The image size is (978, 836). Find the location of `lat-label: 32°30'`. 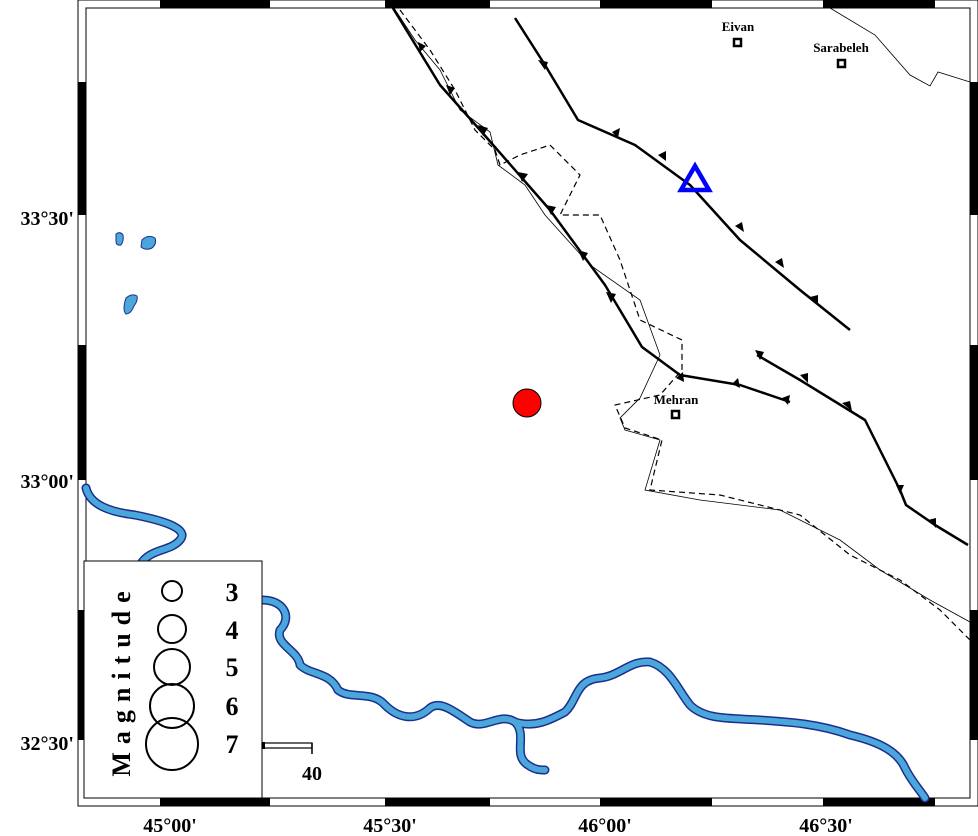

lat-label: 32°30' is located at coordinates (47, 744).